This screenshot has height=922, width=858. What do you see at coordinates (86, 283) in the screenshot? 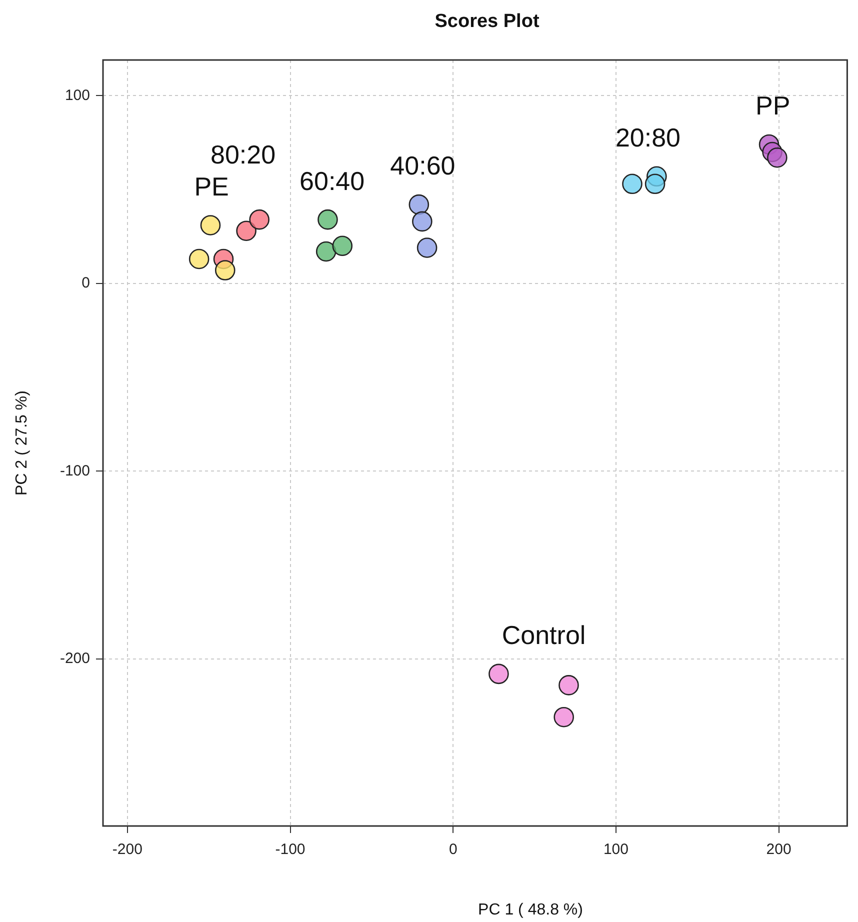
I see `y-tick-label: 0` at bounding box center [86, 283].